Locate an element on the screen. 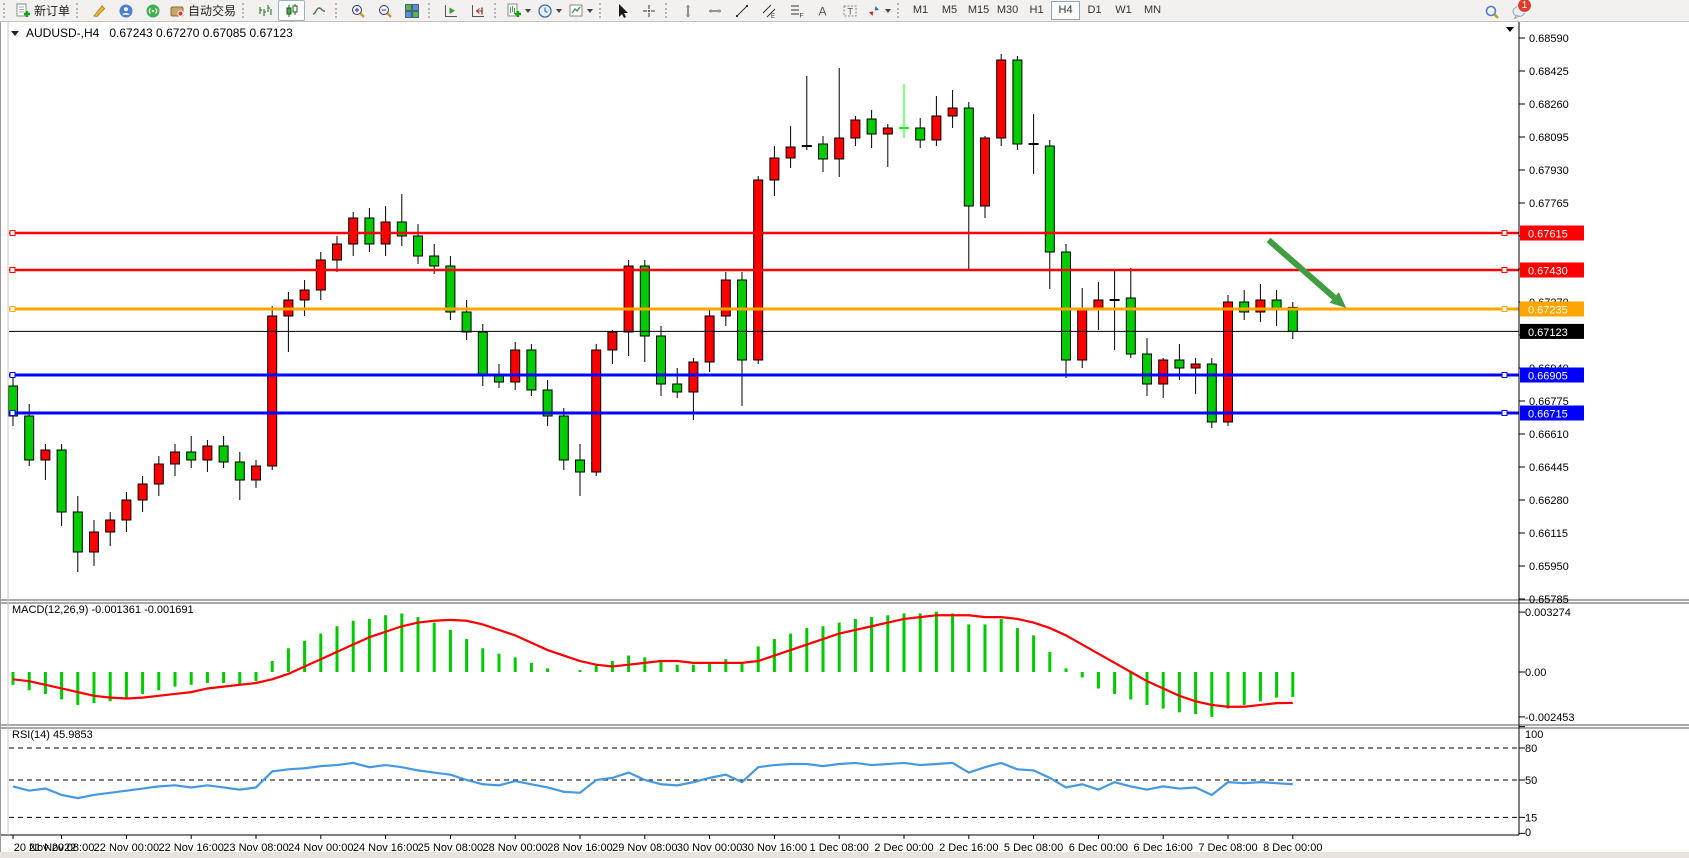 This screenshot has width=1689, height=858. price-tick-label: 0.68260 is located at coordinates (1549, 105).